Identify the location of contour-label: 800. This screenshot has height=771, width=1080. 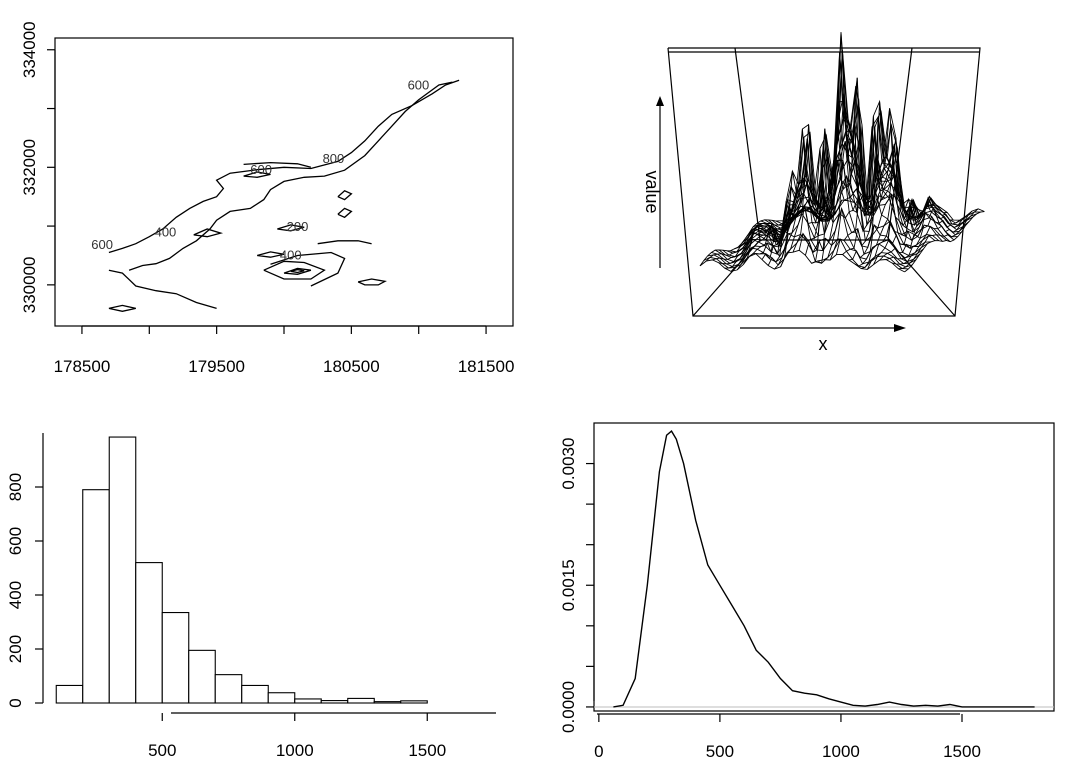
(334, 158).